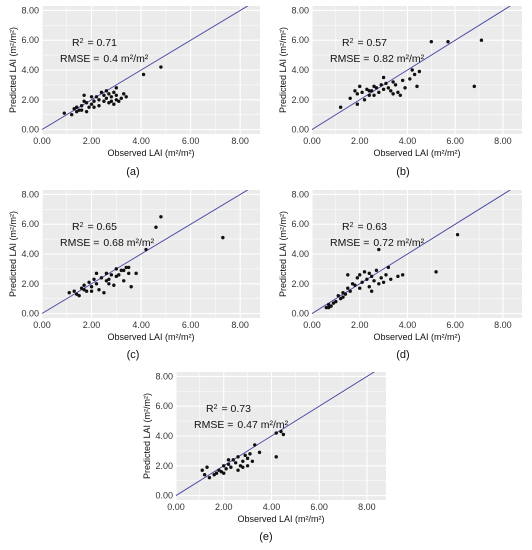 Image resolution: width=532 pixels, height=550 pixels. Describe the element at coordinates (398, 59) in the screenshot. I see `rmse-value: 0.82 m²/m²` at that location.